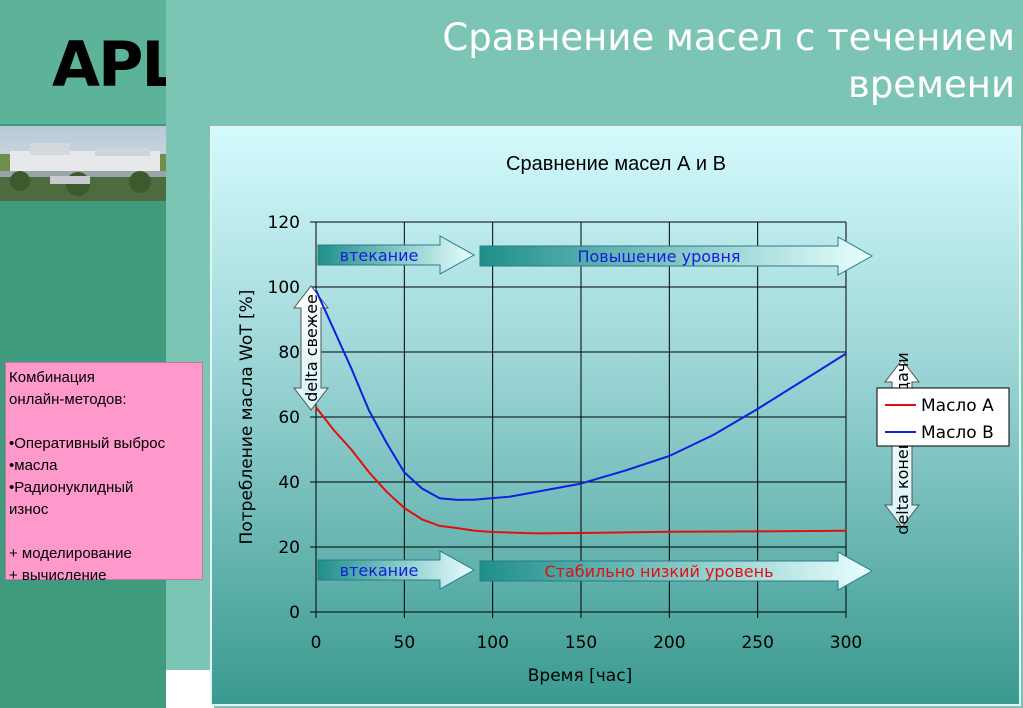  Describe the element at coordinates (931, 84) in the screenshot. I see `slide-title-line2: времени` at that location.